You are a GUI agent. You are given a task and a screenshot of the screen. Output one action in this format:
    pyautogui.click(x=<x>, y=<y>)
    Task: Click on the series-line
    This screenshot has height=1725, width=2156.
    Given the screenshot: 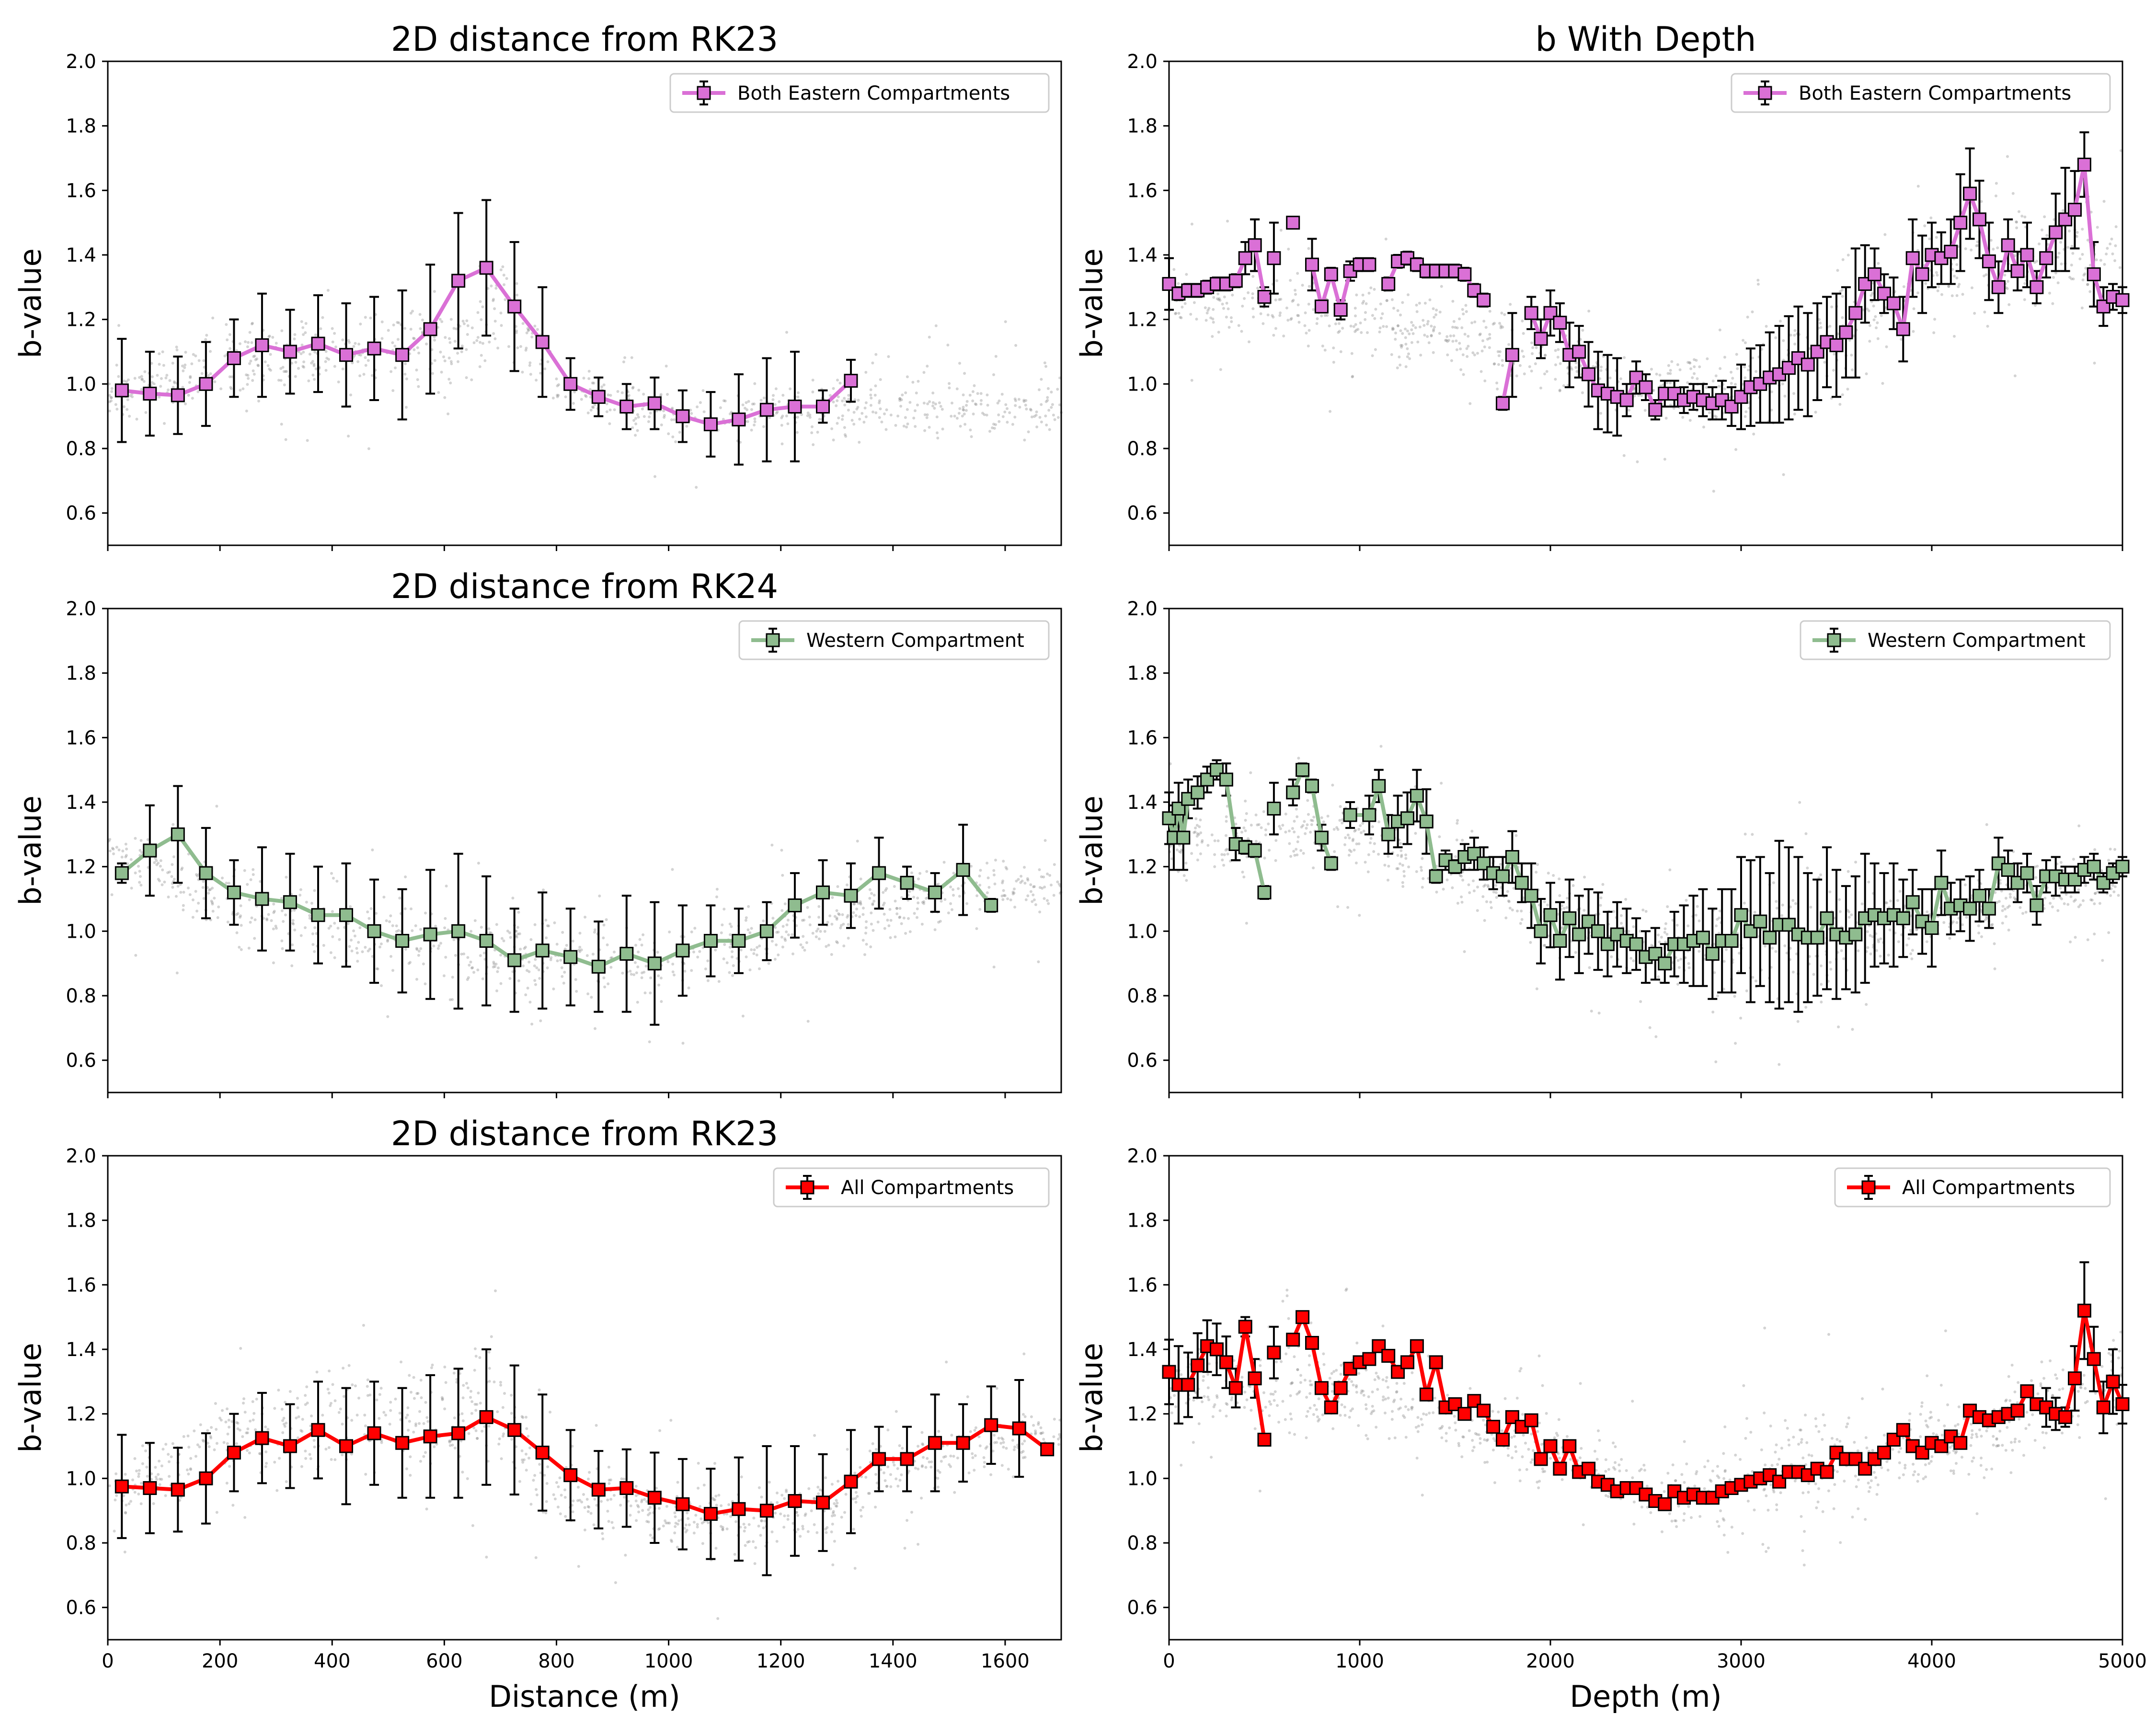 What is the action you would take?
    pyautogui.click(x=1507, y=379)
    